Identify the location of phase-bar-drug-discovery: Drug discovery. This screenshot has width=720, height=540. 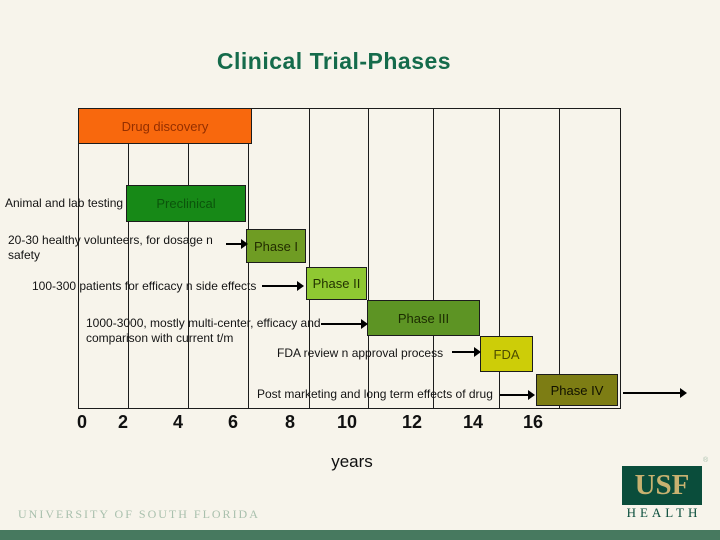
(165, 126).